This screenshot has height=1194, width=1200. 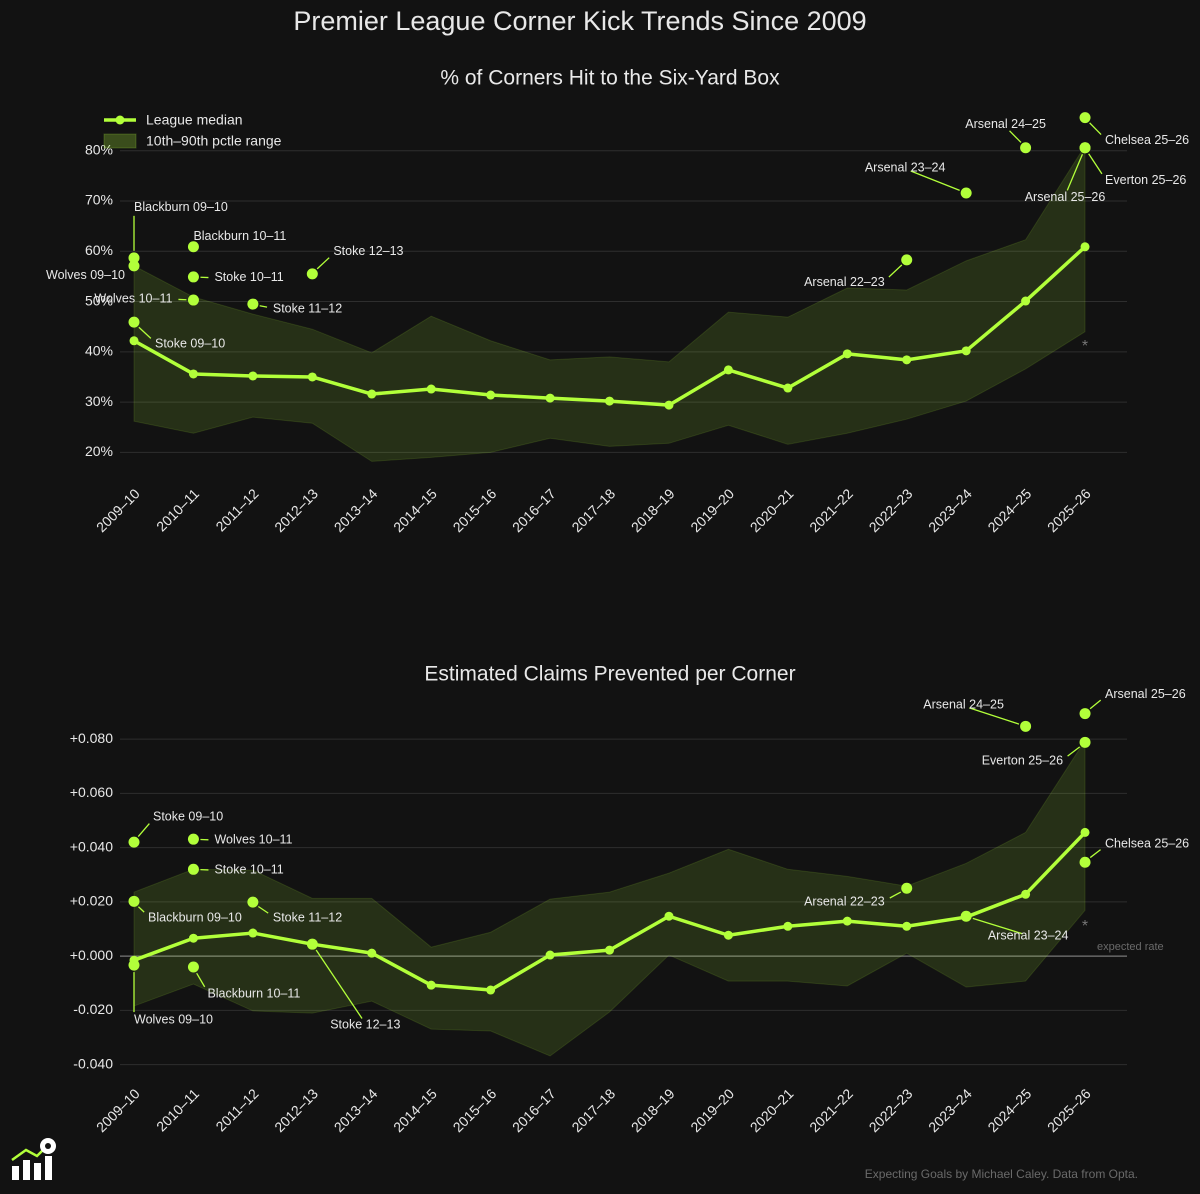 I want to click on highlight-label: Stoke 10–11, so click(x=248, y=870).